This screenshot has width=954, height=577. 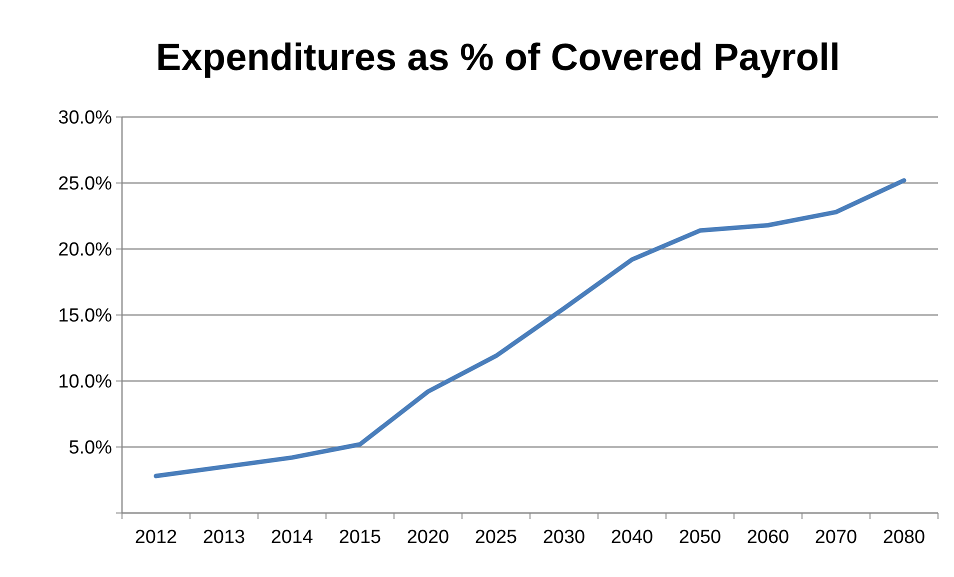 I want to click on x-tick-label: 2030, so click(x=564, y=537).